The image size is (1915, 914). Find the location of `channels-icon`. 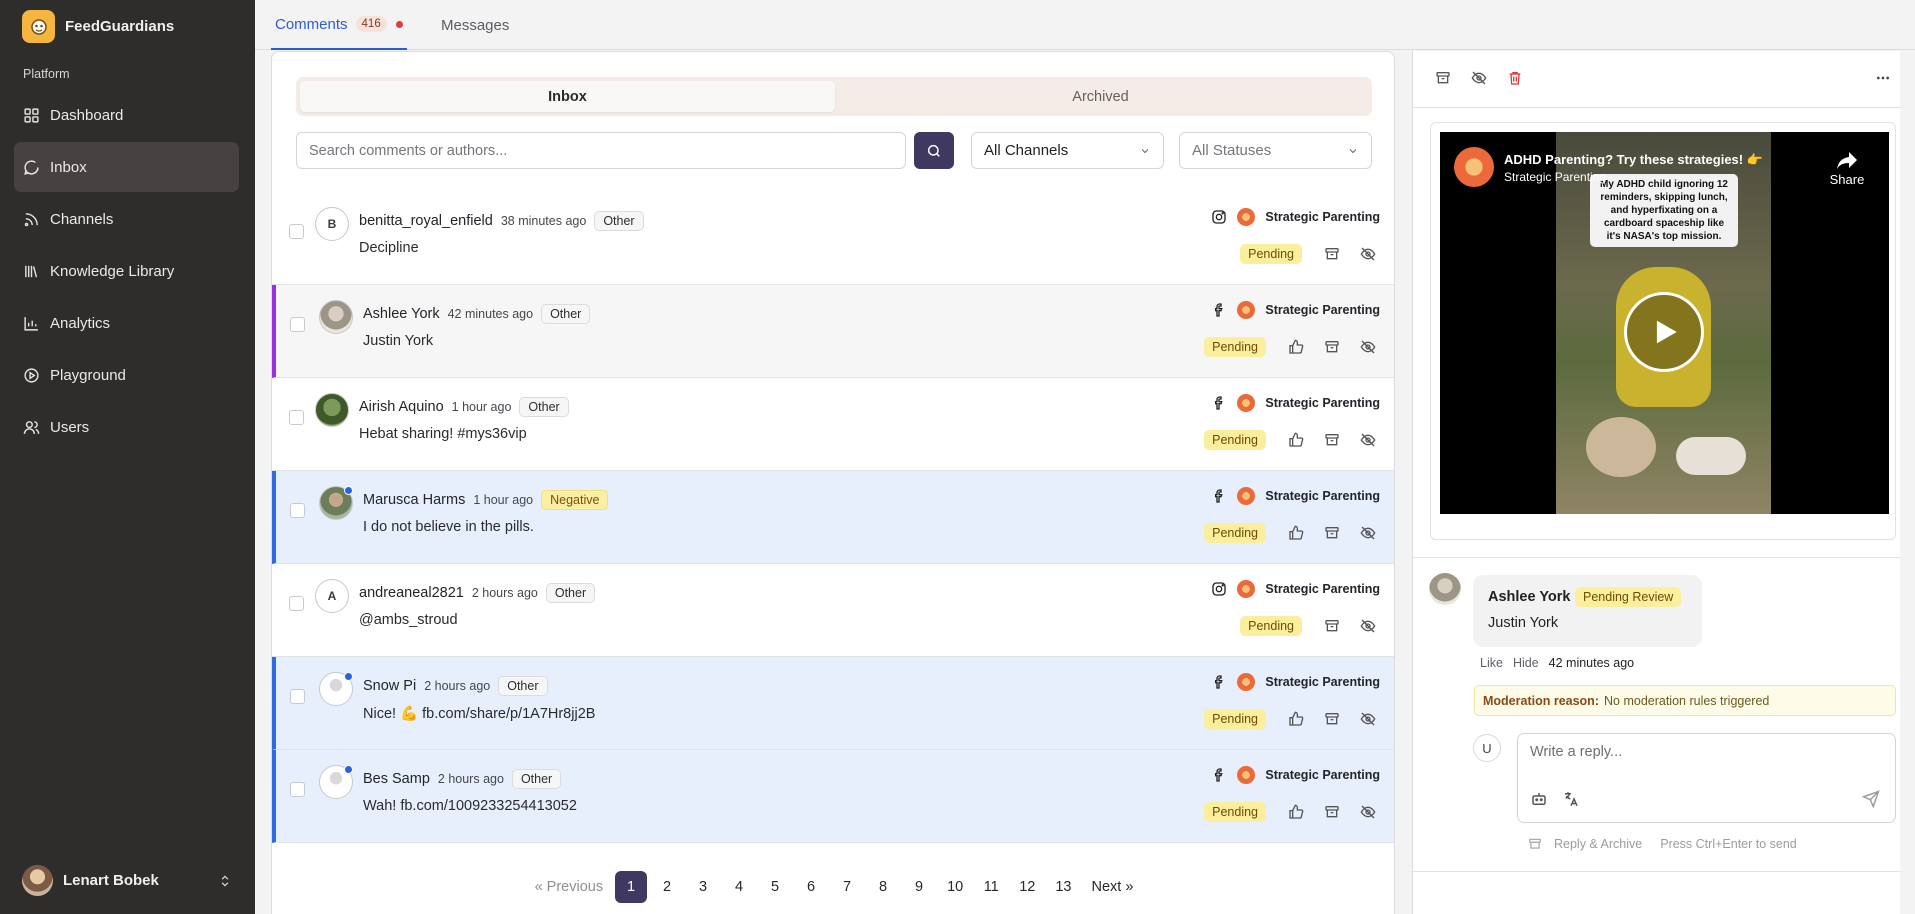

channels-icon is located at coordinates (31, 219).